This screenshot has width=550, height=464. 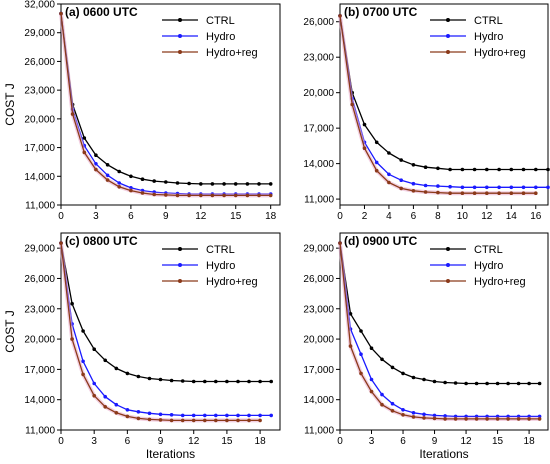 I want to click on panel-title: (a) 0600 UTC, so click(x=101, y=12).